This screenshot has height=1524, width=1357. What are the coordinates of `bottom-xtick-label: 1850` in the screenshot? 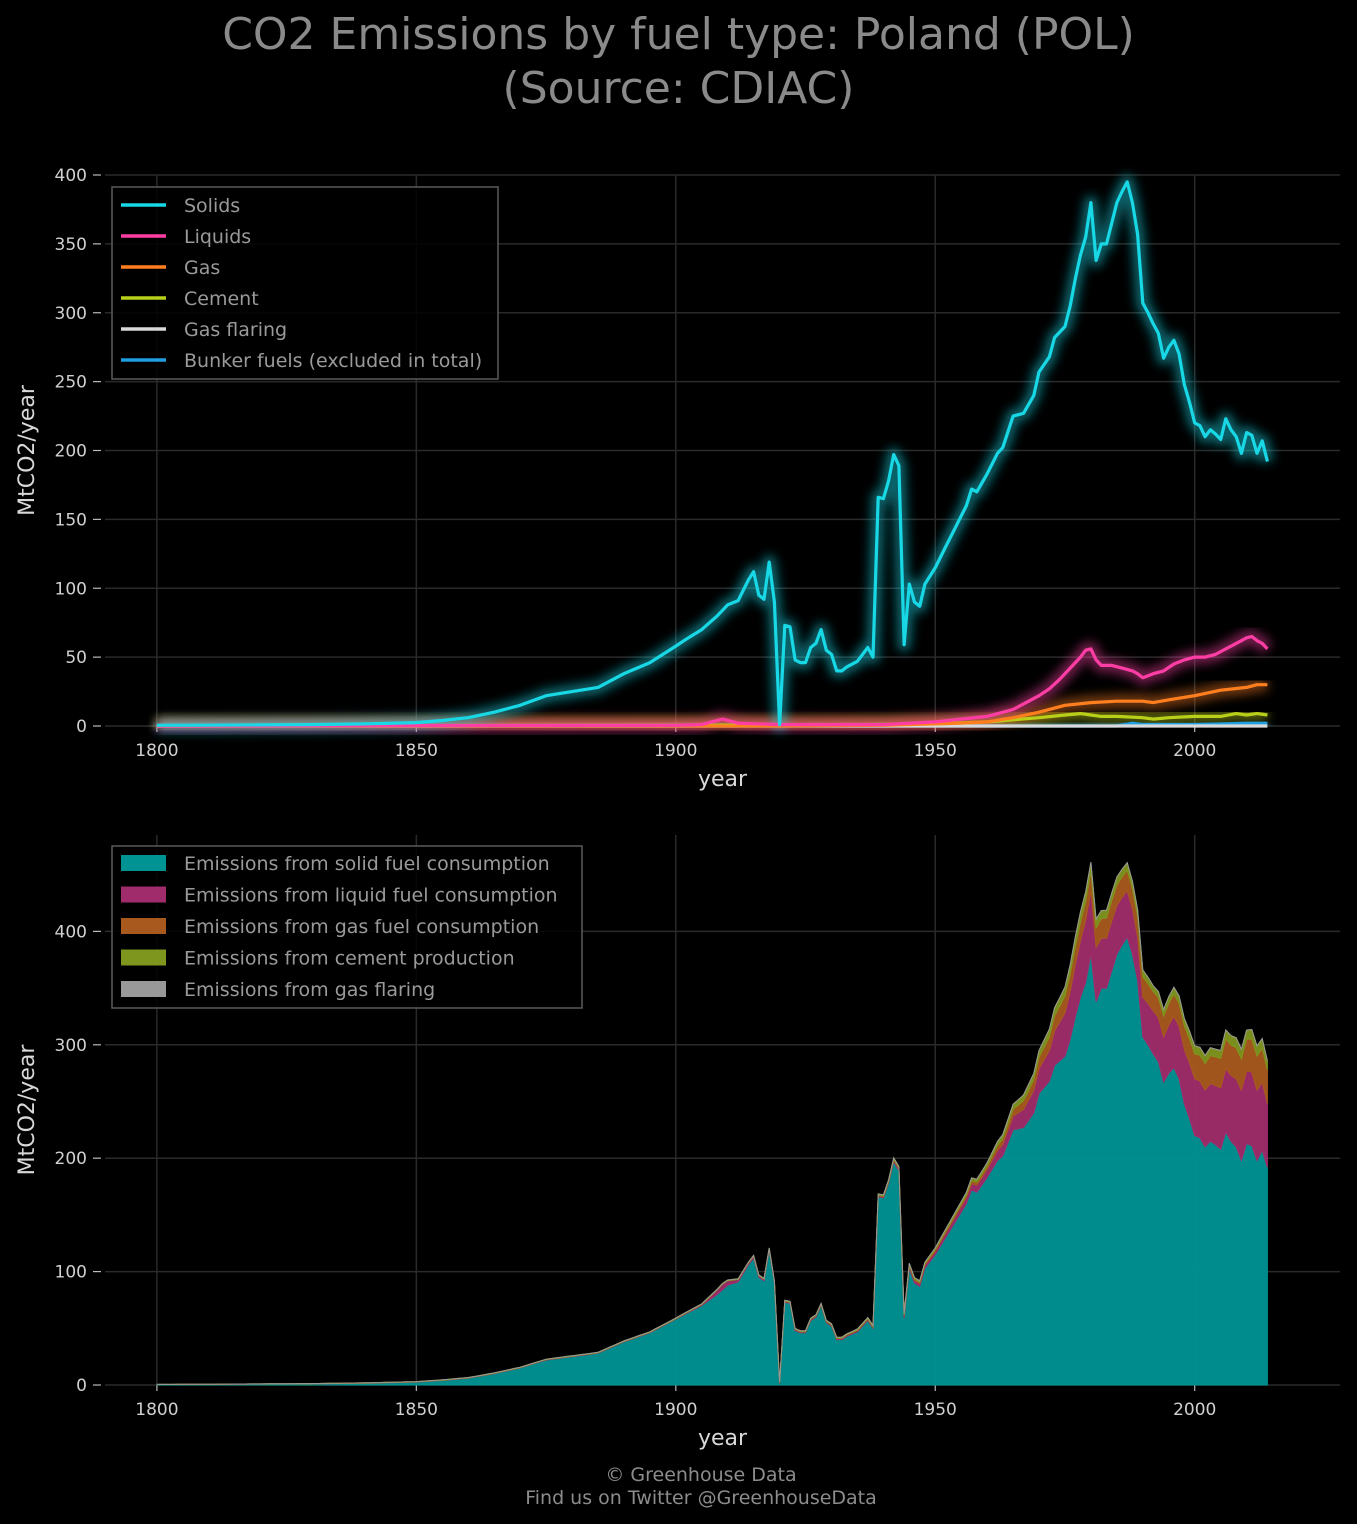 It's located at (416, 1410).